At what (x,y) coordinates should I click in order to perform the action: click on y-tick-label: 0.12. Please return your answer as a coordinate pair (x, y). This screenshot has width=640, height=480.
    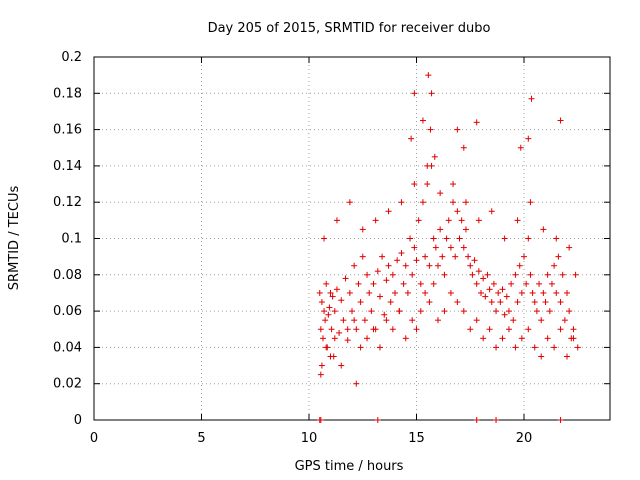
    Looking at the image, I should click on (67, 202).